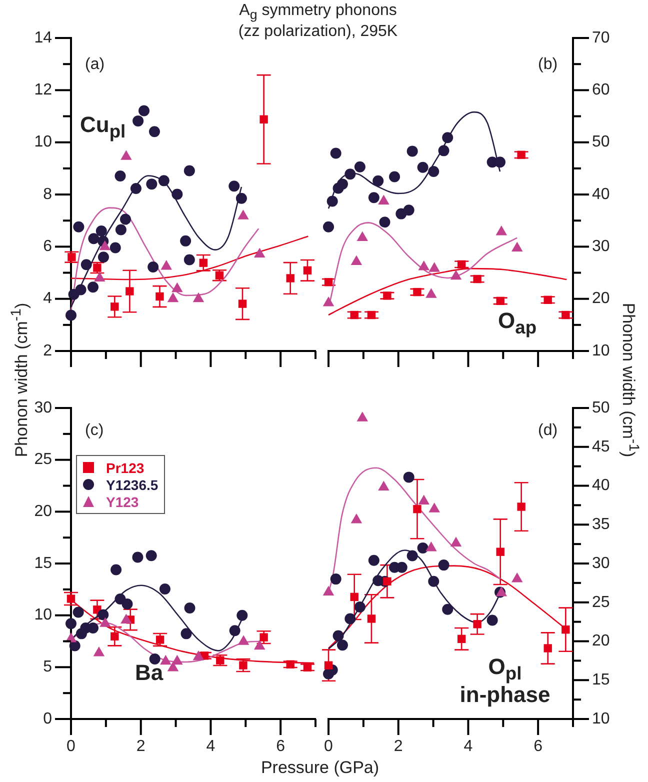 This screenshot has width=648, height=782. I want to click on y-tick-label: 2, so click(47, 351).